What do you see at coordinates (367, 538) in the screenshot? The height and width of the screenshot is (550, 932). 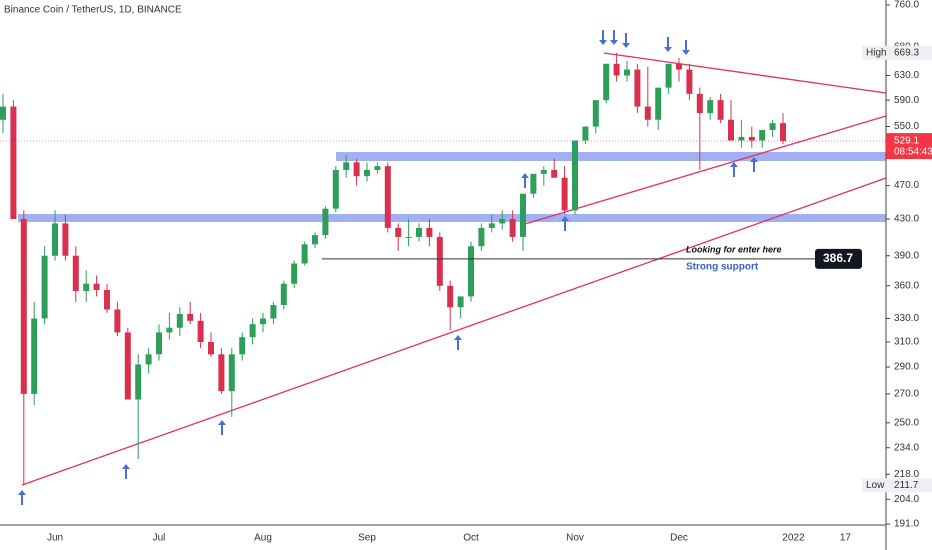 I see `x-tick-label: Sep` at bounding box center [367, 538].